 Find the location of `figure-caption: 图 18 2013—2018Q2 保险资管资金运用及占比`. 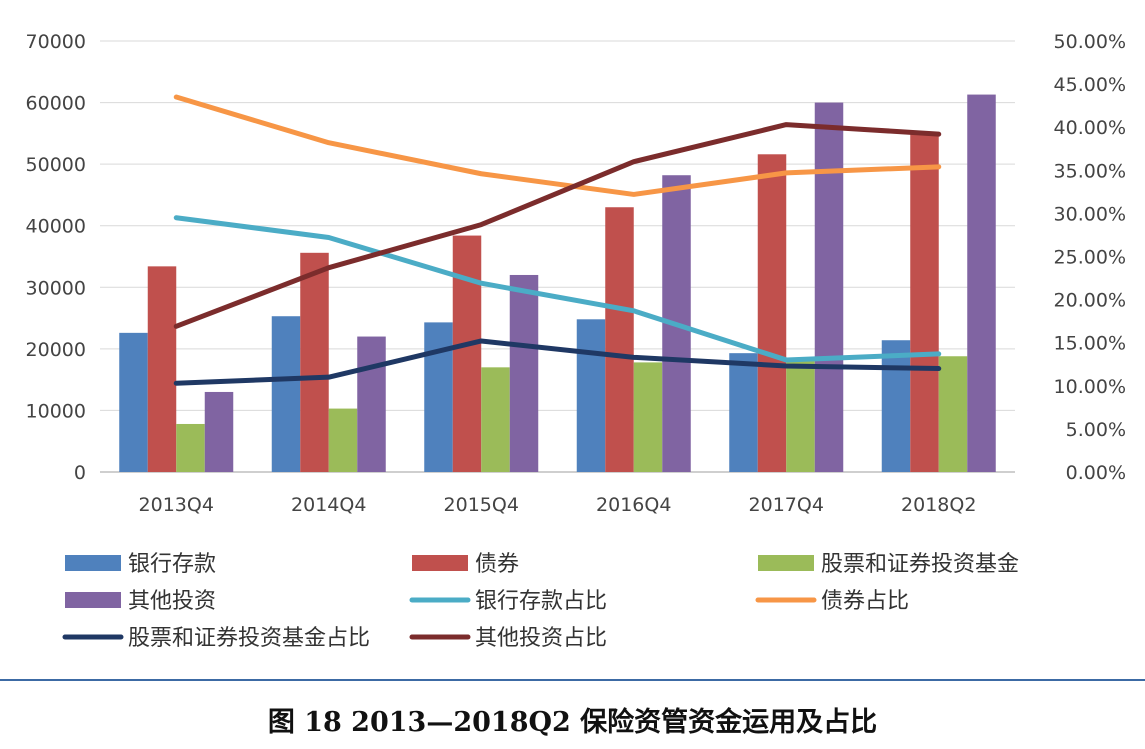

figure-caption: 图 18 2013—2018Q2 保险资管资金运用及占比 is located at coordinates (572, 722).